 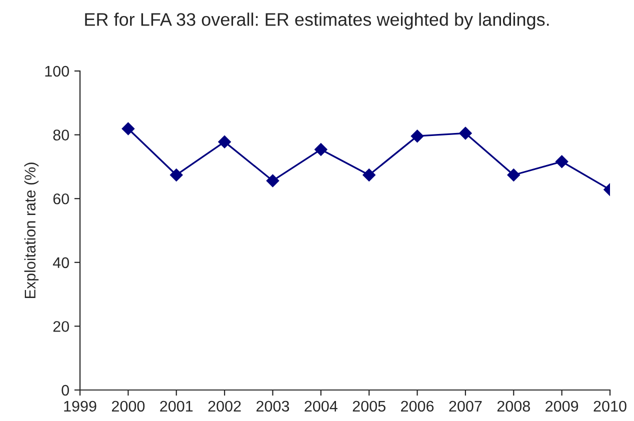 I want to click on y-tick-label: 20, so click(x=61, y=326).